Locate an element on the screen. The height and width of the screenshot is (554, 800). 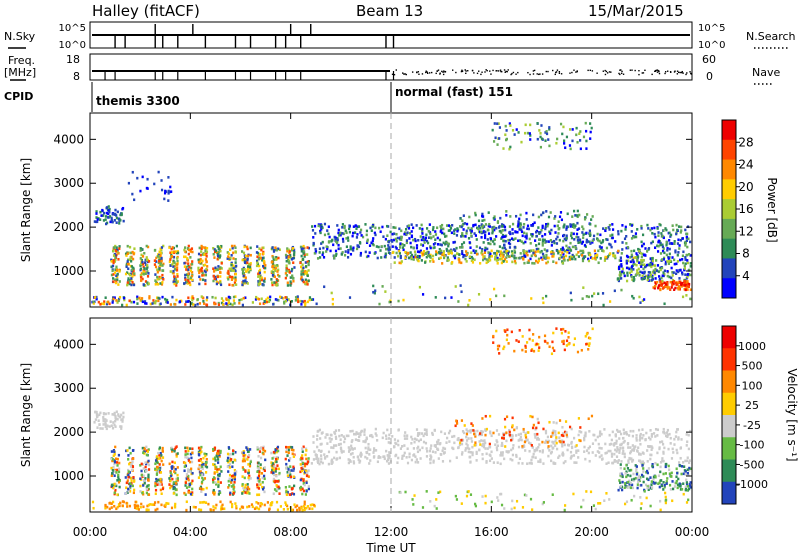
nsearch-tick-bottom: 10^0 is located at coordinates (711, 45).